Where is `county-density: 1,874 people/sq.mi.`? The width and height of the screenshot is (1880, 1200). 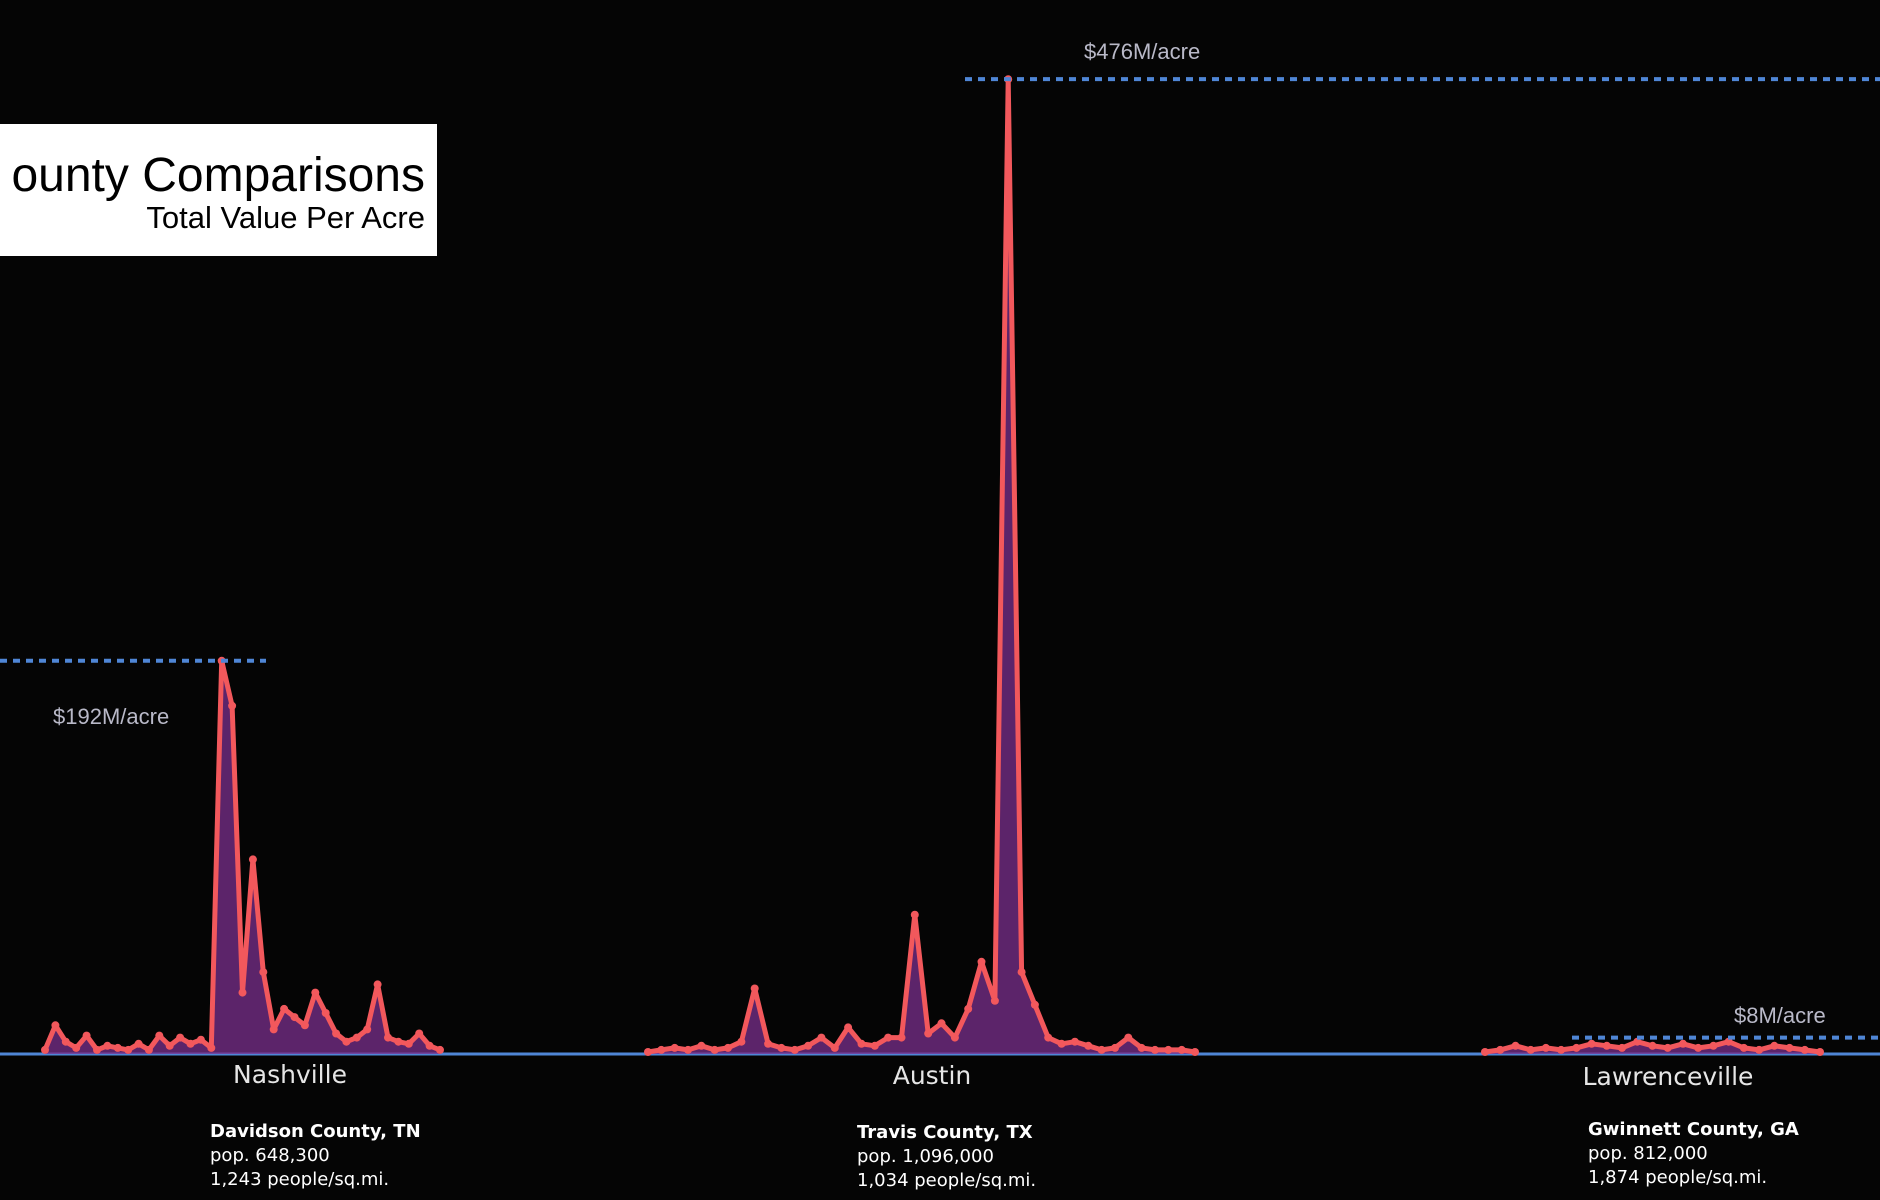 county-density: 1,874 people/sq.mi. is located at coordinates (1678, 1177).